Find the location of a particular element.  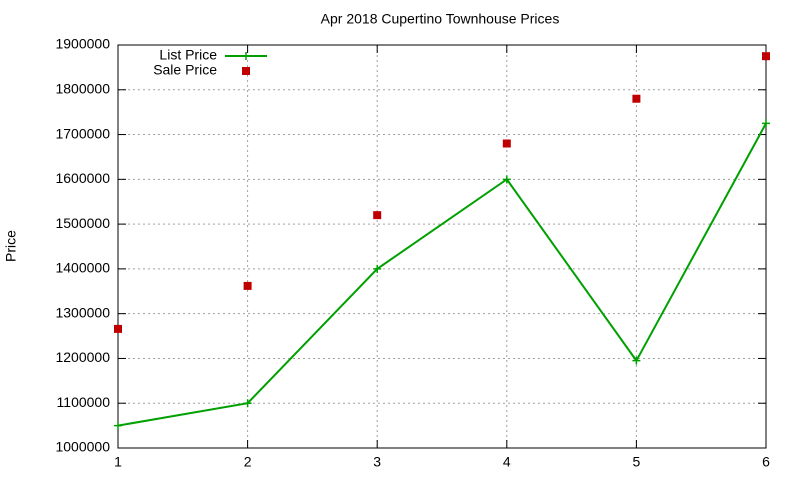

y-tick-label: 1200000 is located at coordinates (82, 357).